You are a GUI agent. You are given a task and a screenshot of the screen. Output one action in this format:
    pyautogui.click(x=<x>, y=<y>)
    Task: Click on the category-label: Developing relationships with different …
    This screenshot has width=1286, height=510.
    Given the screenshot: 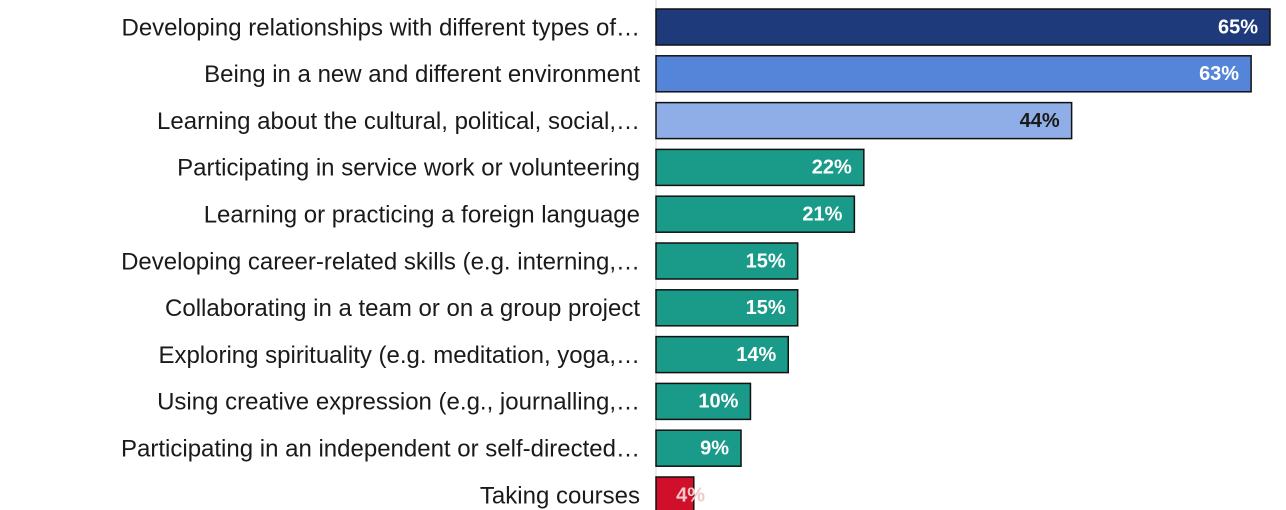 What is the action you would take?
    pyautogui.click(x=380, y=27)
    